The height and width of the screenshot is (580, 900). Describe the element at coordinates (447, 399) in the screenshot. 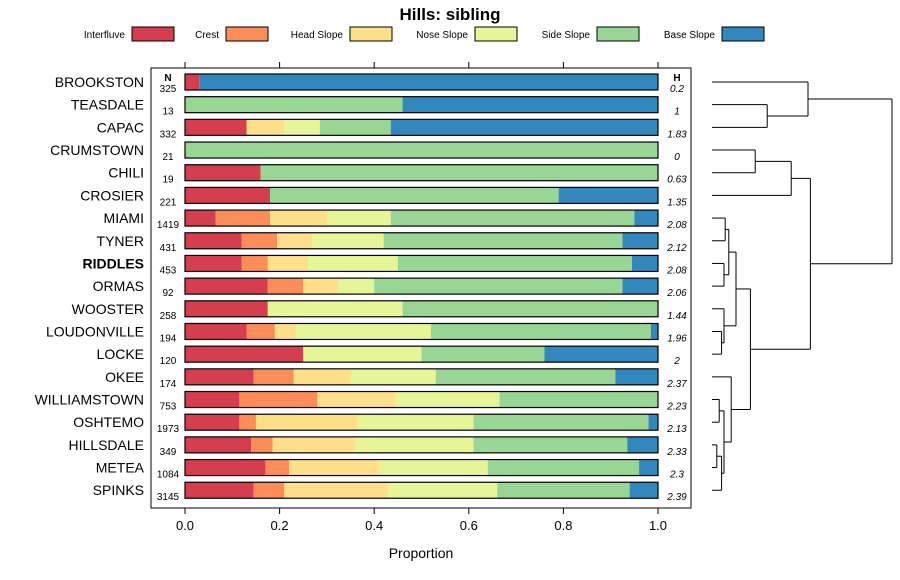

I see `bar-williamstown-nose-slope` at that location.